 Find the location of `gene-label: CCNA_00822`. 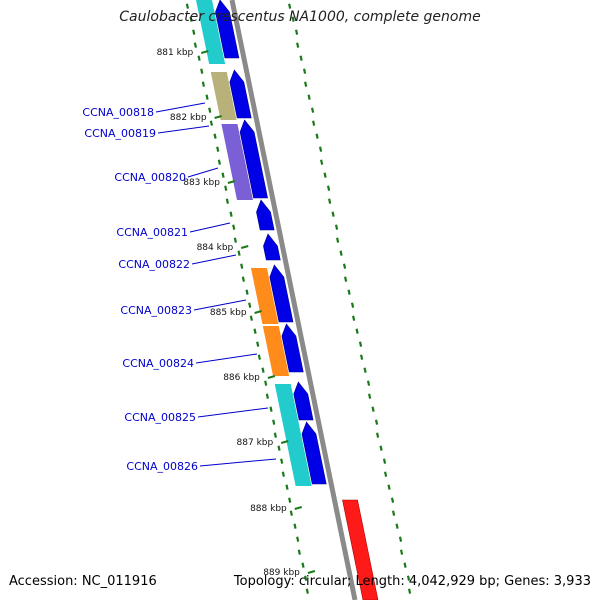

gene-label: CCNA_00822 is located at coordinates (154, 264).